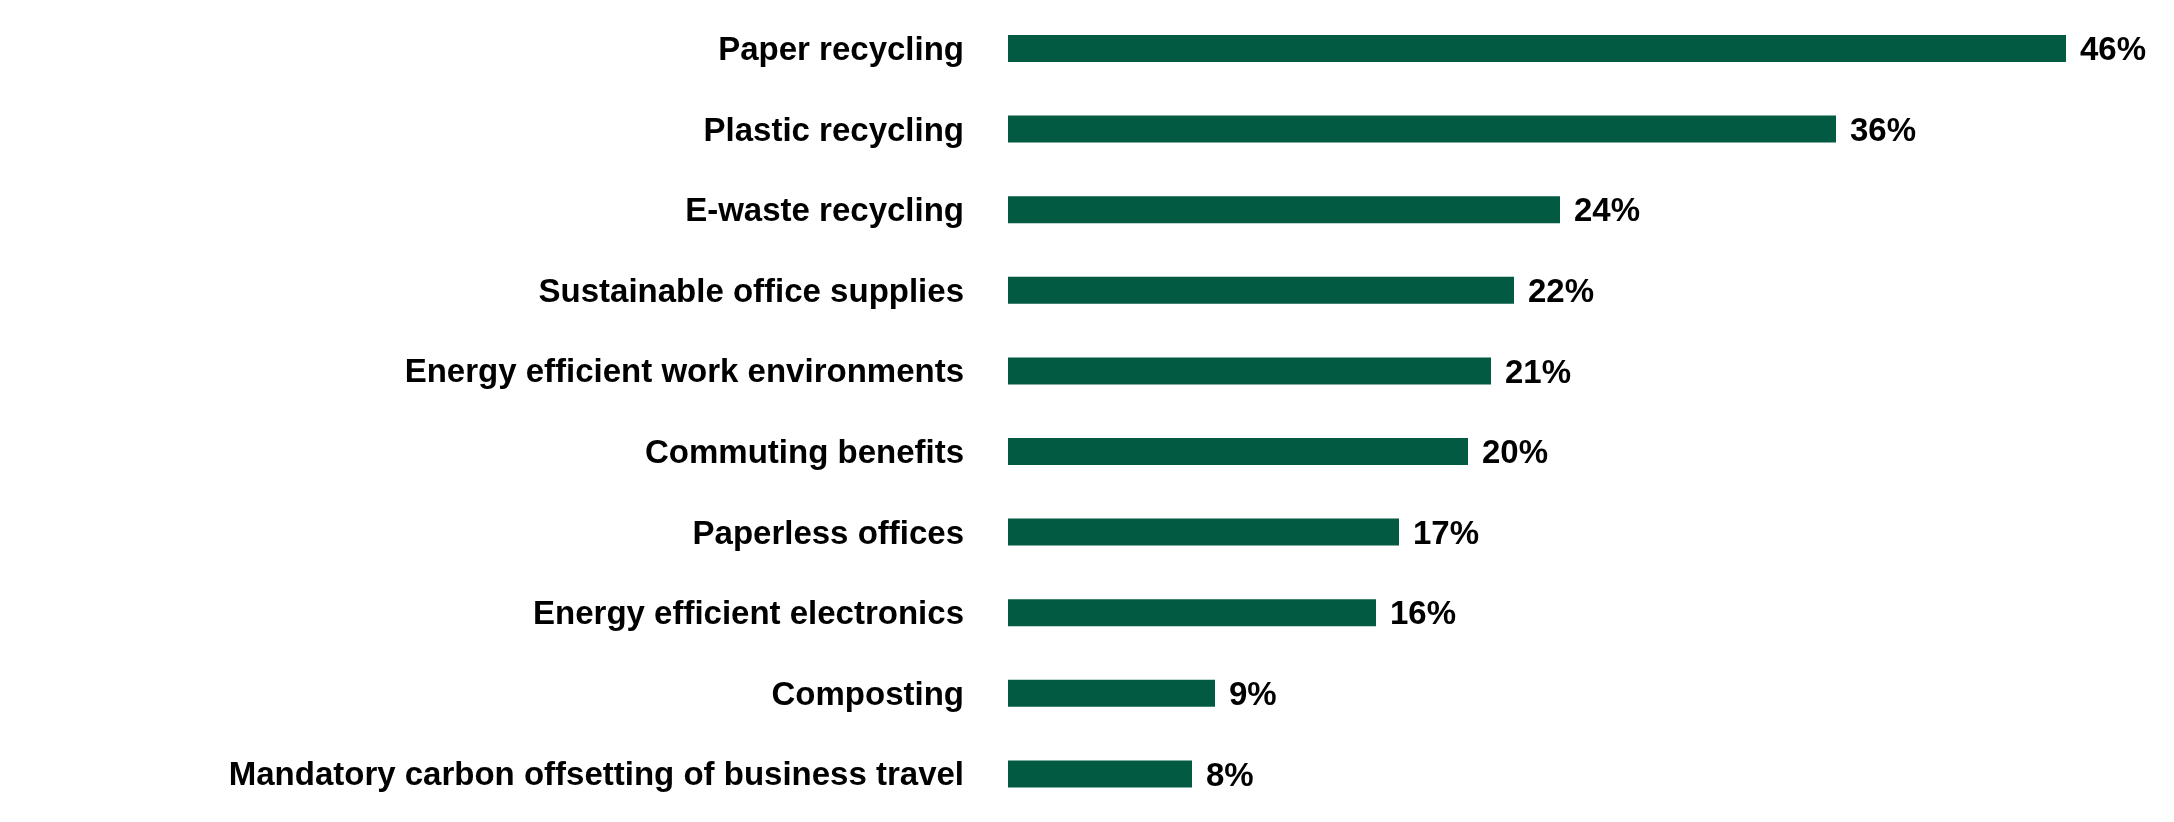  I want to click on data-label: 17%, so click(1446, 532).